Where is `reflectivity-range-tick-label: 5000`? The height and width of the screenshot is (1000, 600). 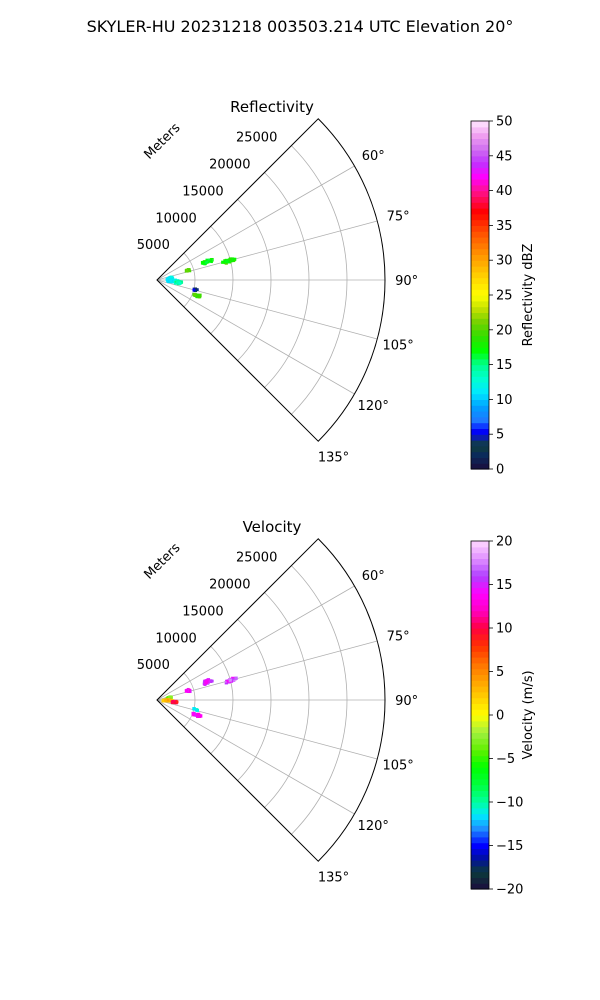 reflectivity-range-tick-label: 5000 is located at coordinates (153, 245).